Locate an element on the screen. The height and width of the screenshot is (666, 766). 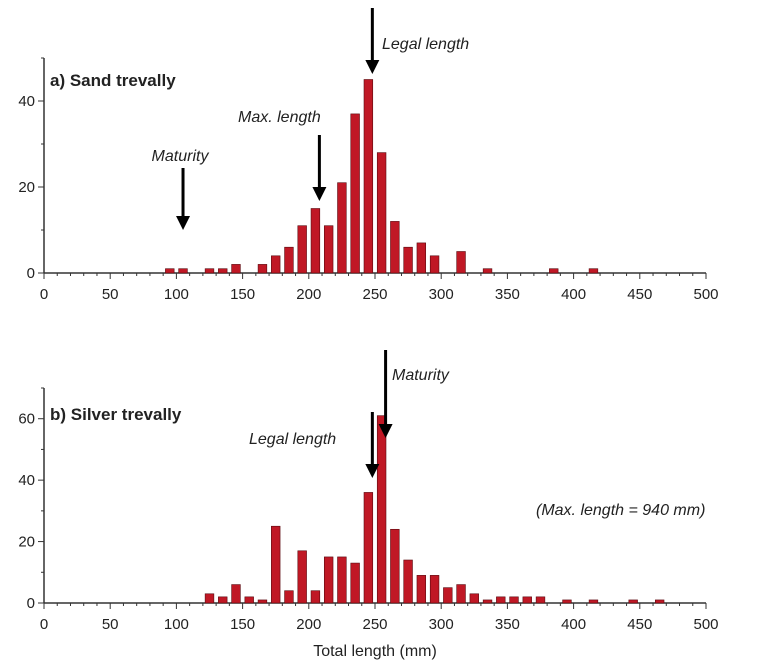
panel-title: a) Sand trevally is located at coordinates (113, 80).